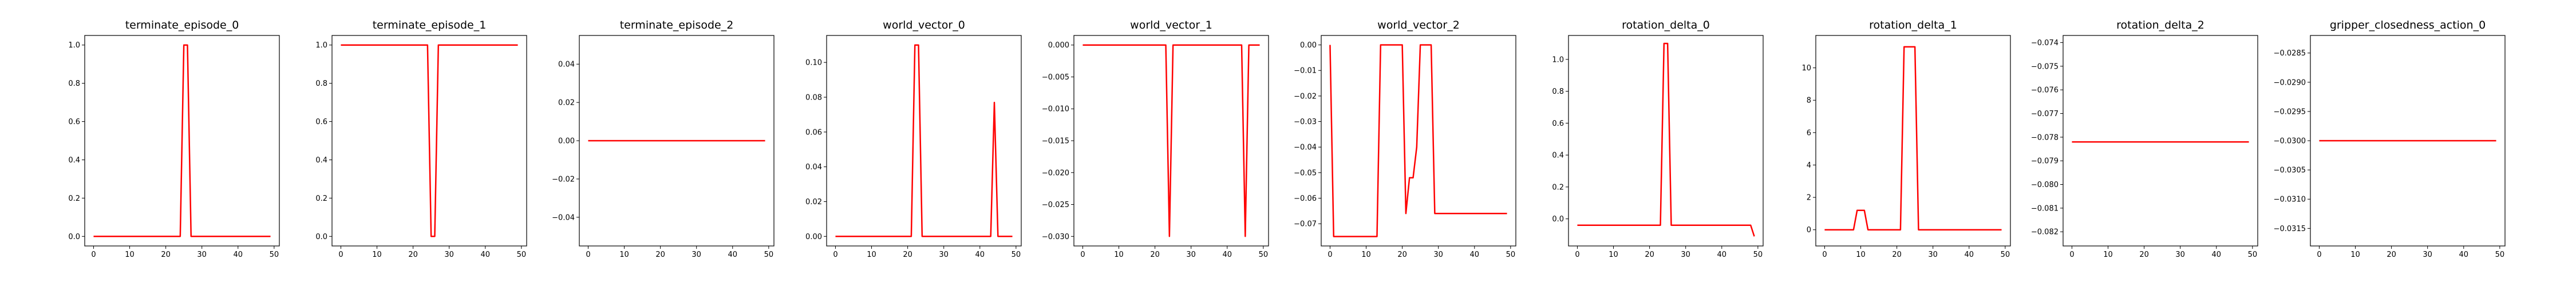 The height and width of the screenshot is (286, 2576). I want to click on y-tick-label: −0.0295, so click(2290, 112).